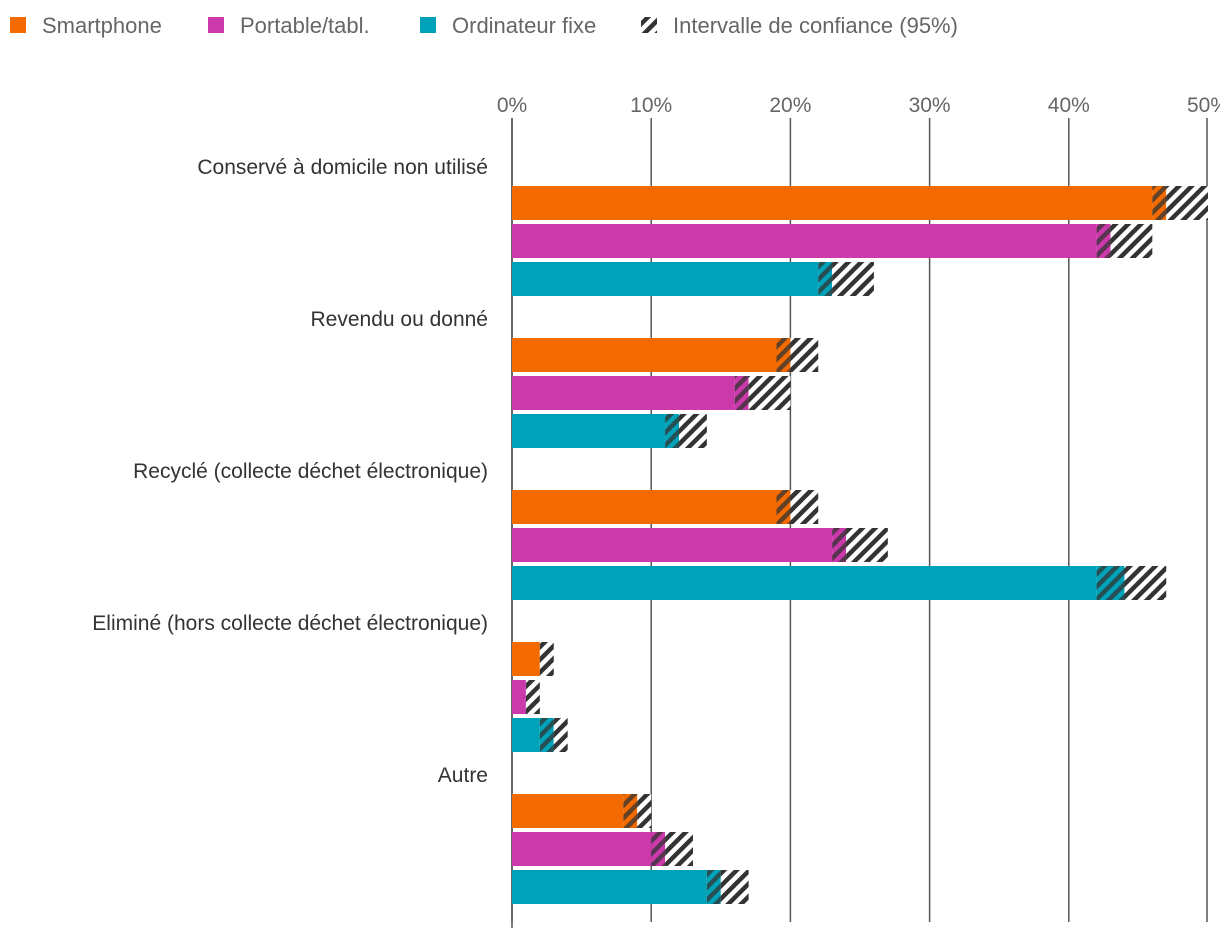 This screenshot has height=936, width=1220. I want to click on tick-label: 0%, so click(512, 105).